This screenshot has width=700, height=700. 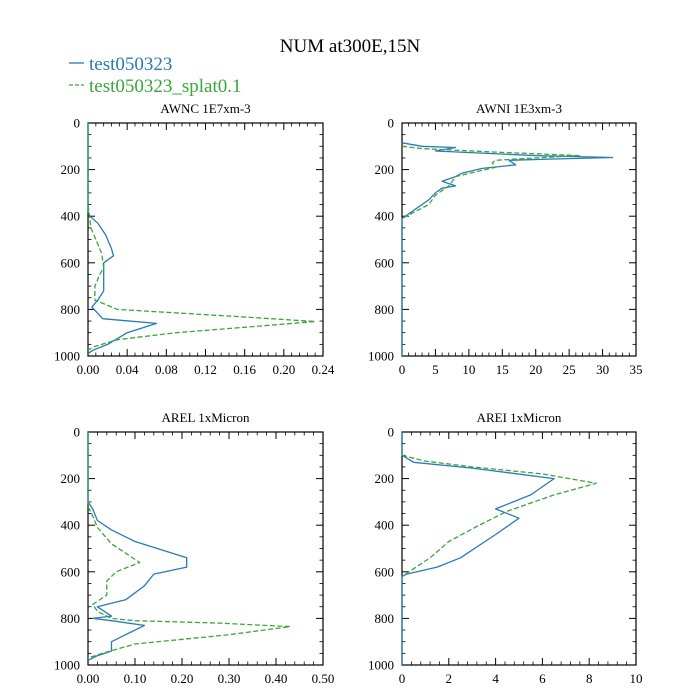 I want to click on x-tick-label: 15, so click(x=502, y=369).